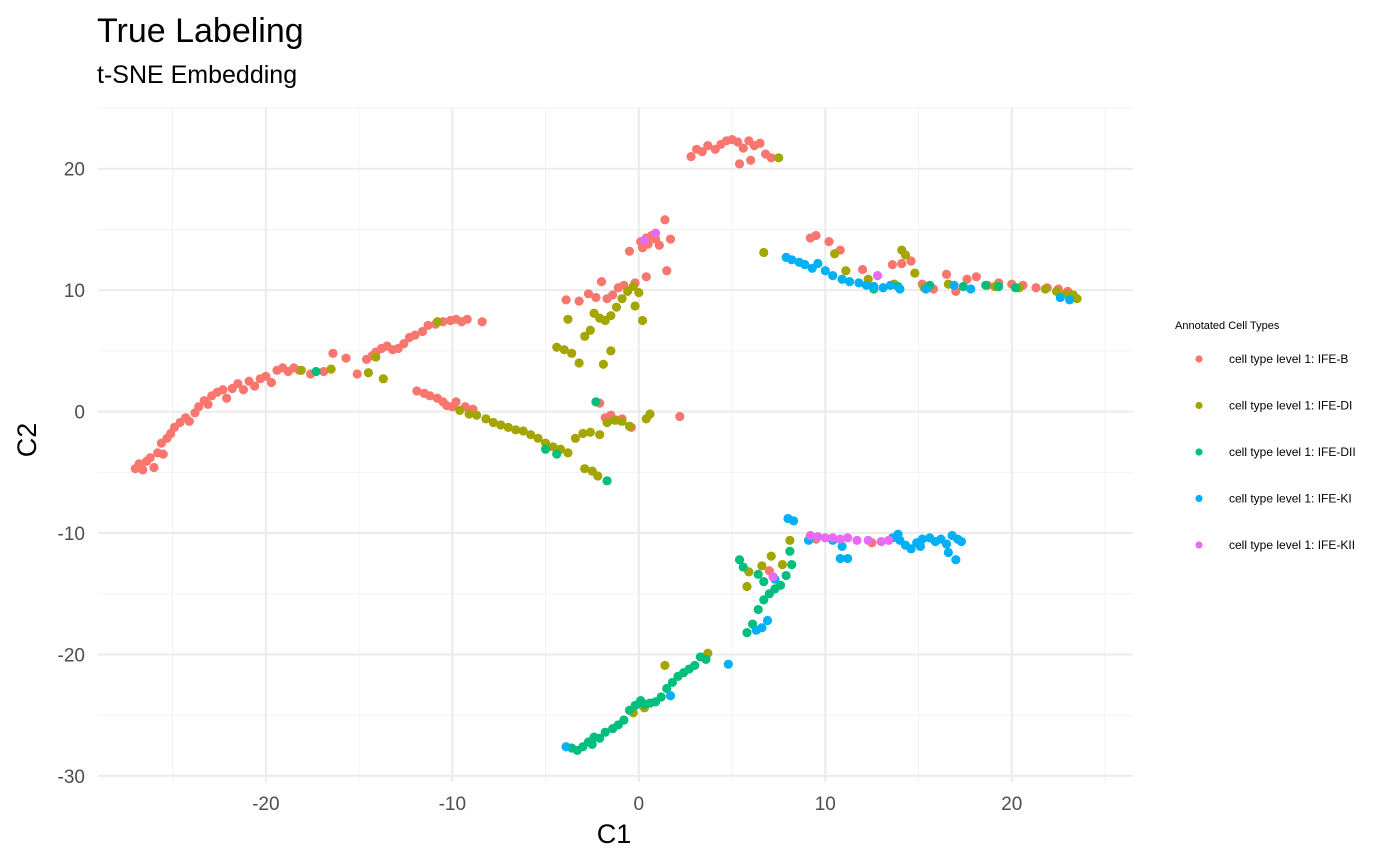 The height and width of the screenshot is (865, 1400). What do you see at coordinates (825, 804) in the screenshot?
I see `x-tick-label: 10` at bounding box center [825, 804].